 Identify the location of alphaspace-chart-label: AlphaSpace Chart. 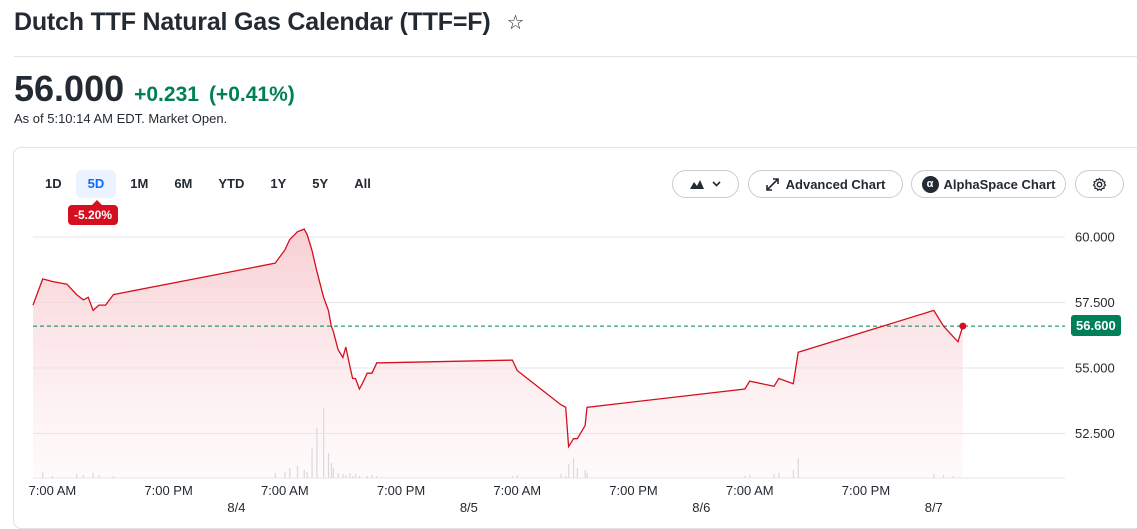
(999, 184).